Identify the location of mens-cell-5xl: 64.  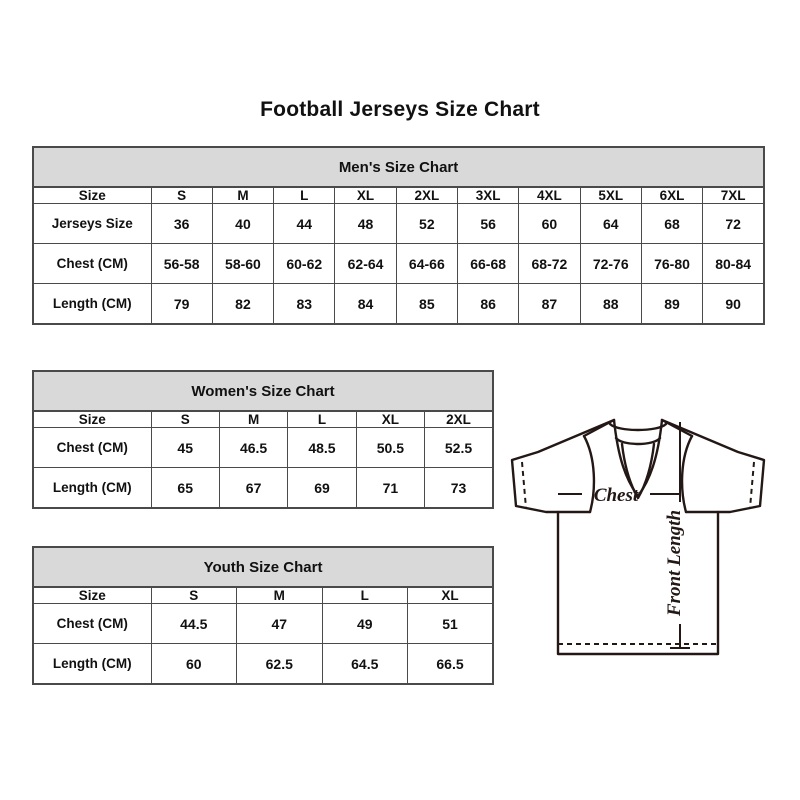
(610, 223).